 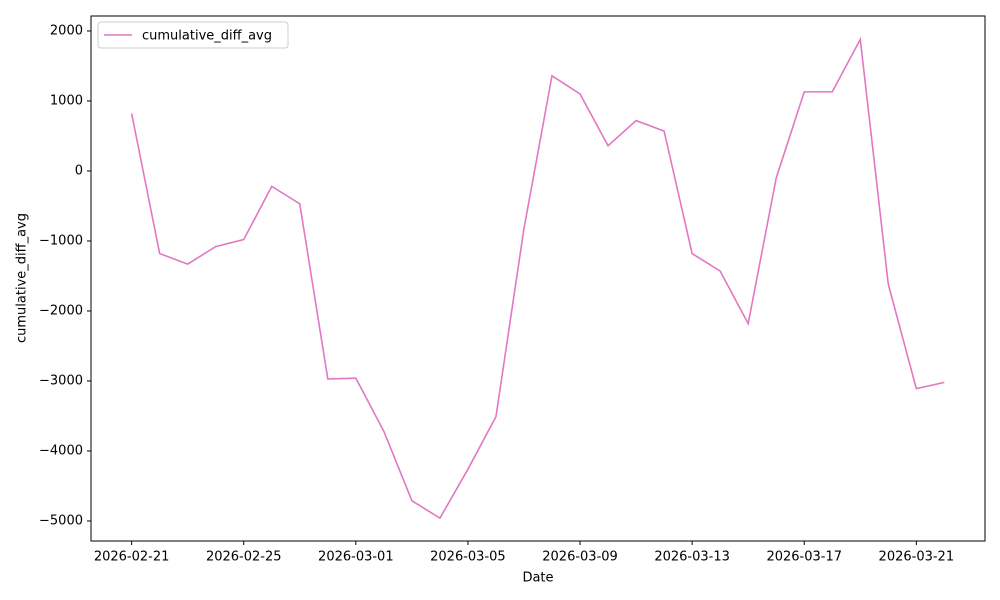 What do you see at coordinates (61, 380) in the screenshot?
I see `y-tick-label: −3000` at bounding box center [61, 380].